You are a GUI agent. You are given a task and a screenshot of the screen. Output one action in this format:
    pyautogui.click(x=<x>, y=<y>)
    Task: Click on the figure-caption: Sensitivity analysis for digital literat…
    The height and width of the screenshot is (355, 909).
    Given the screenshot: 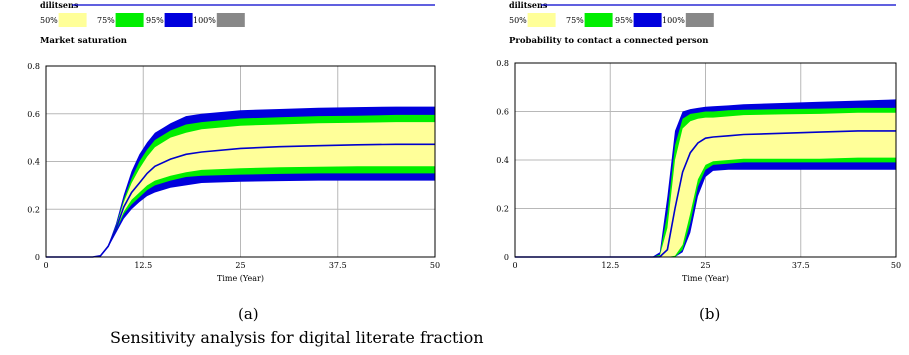 What is the action you would take?
    pyautogui.click(x=297, y=337)
    